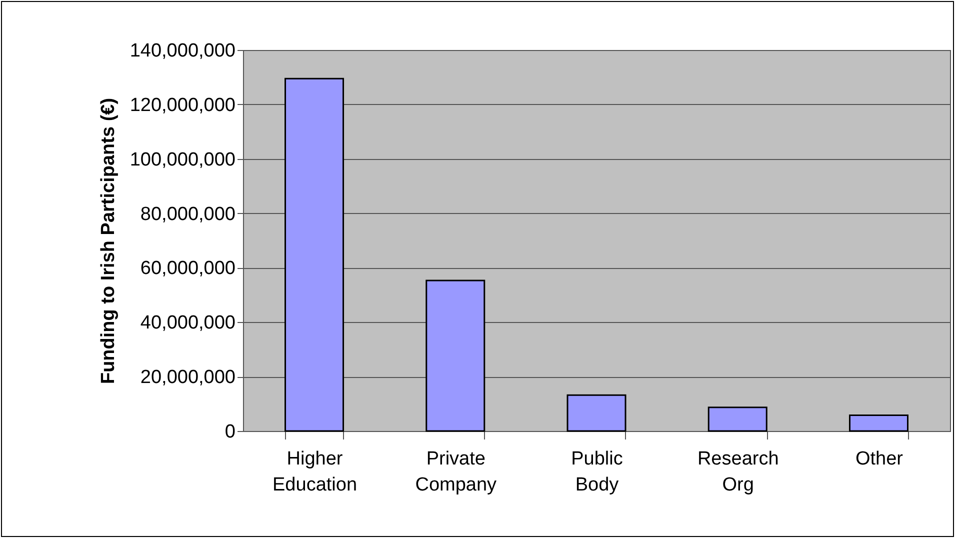  I want to click on y-tick-label: 80,000,000, so click(188, 214).